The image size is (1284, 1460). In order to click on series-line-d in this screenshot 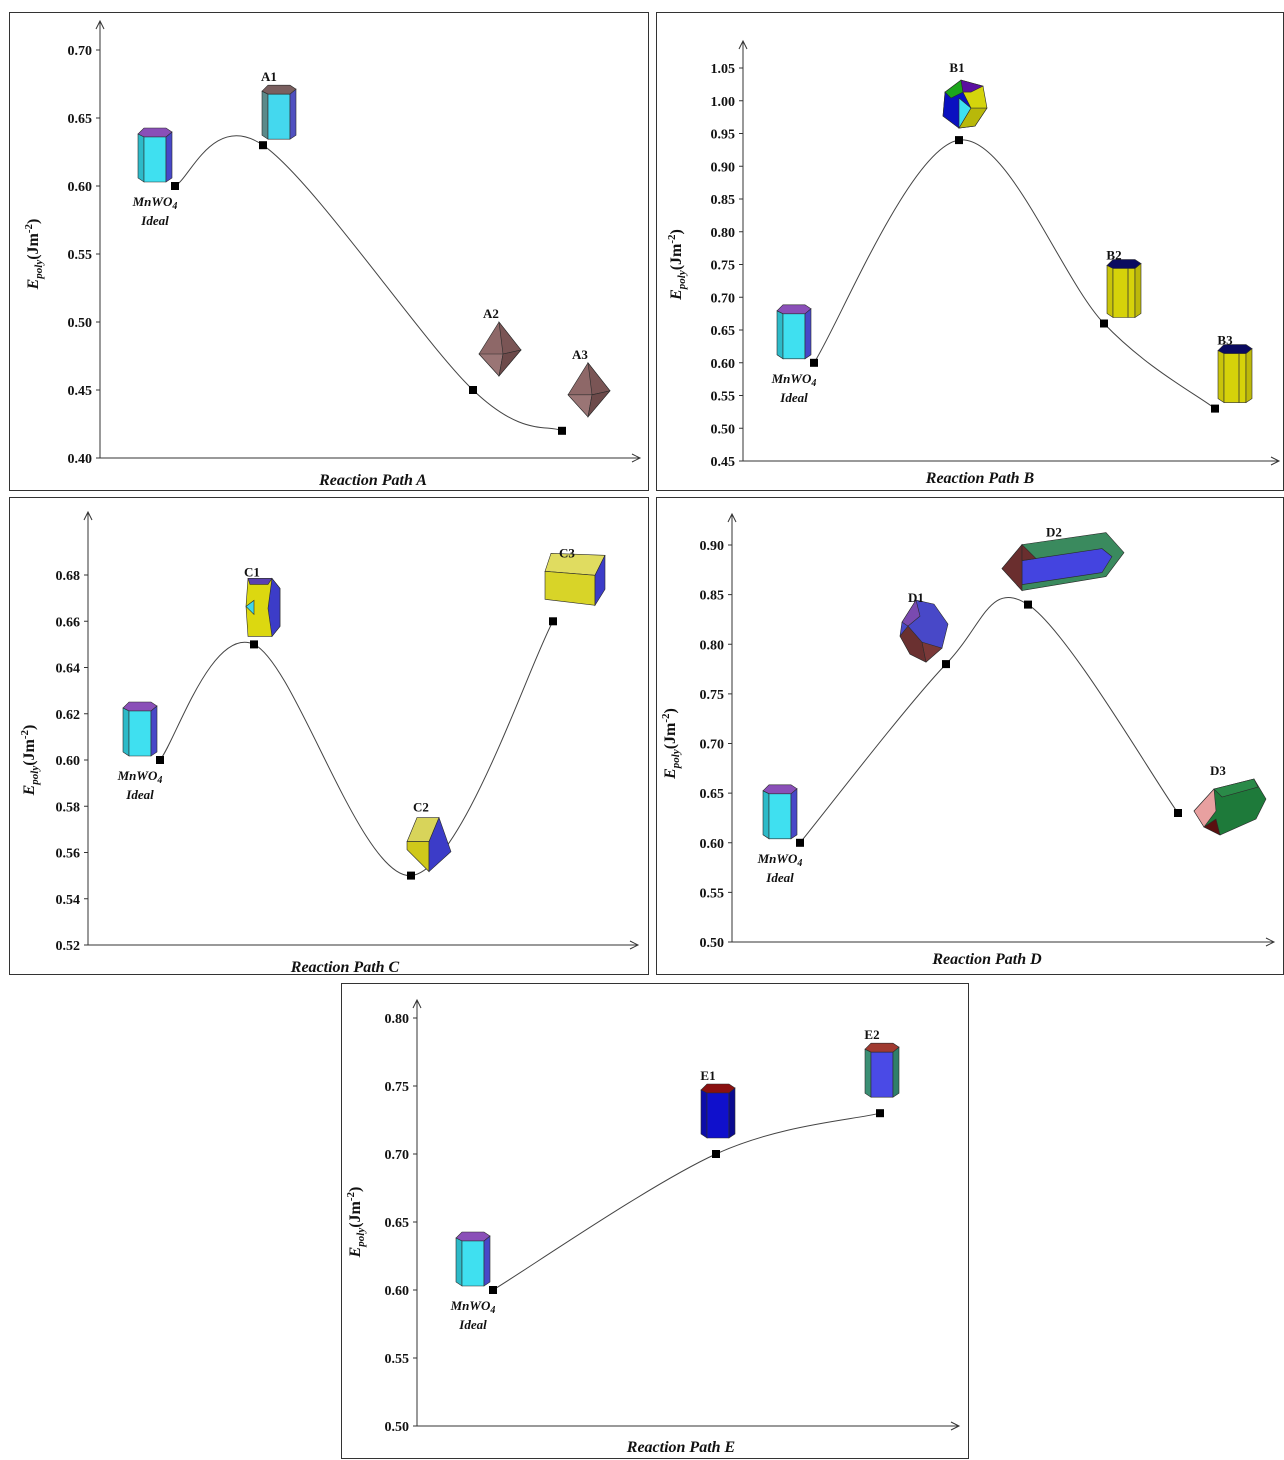, I will do `click(989, 720)`.